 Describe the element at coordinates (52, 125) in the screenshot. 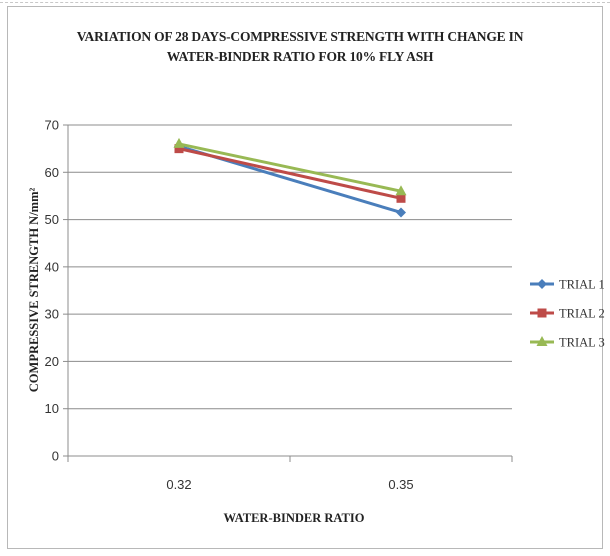

I see `y-tick-label: 70` at that location.